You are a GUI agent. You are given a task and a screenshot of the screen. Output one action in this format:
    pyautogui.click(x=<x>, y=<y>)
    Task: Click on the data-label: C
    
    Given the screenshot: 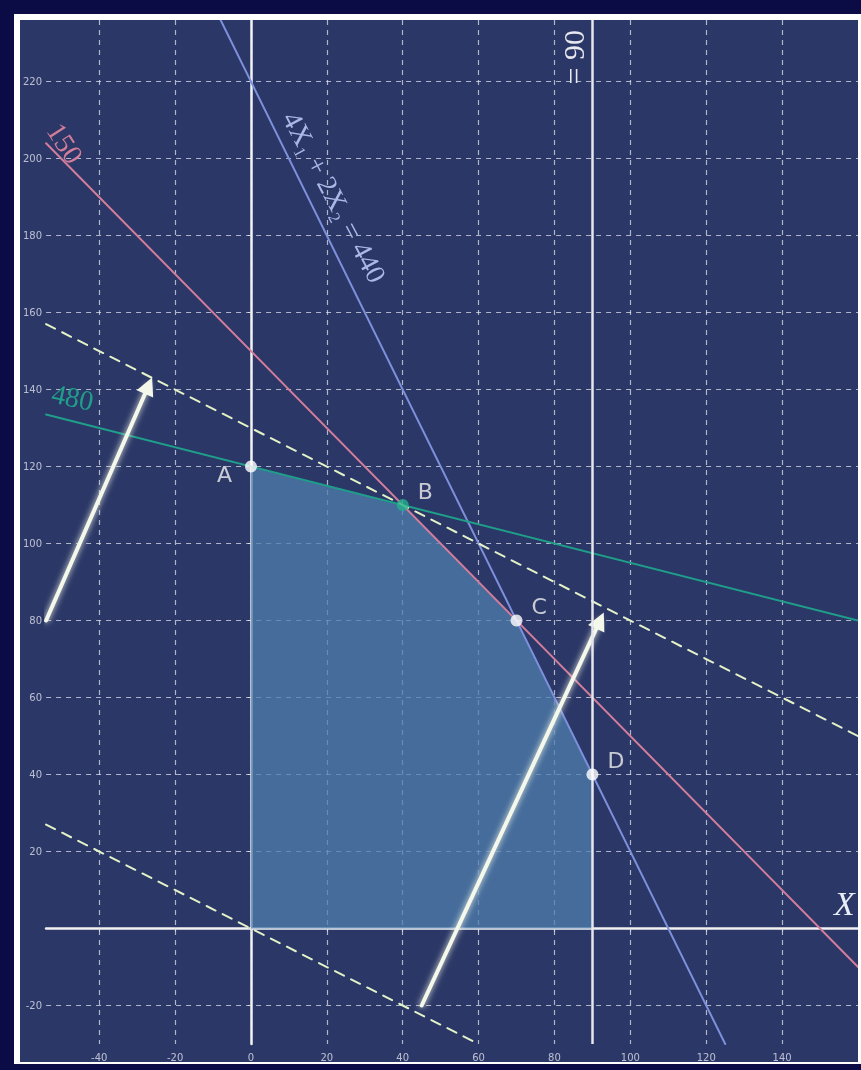 What is the action you would take?
    pyautogui.click(x=539, y=607)
    